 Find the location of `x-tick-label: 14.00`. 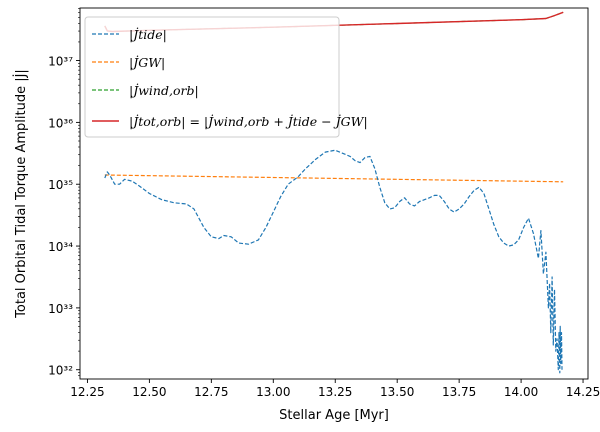

x-tick-label: 14.00 is located at coordinates (521, 392).